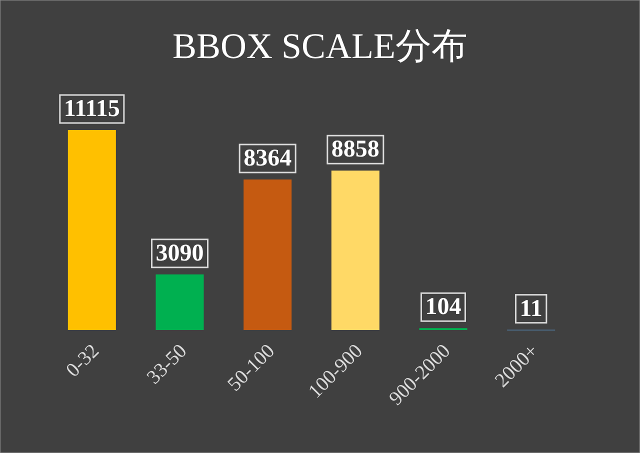 The width and height of the screenshot is (640, 453). What do you see at coordinates (180, 253) in the screenshot?
I see `data-label: 3090` at bounding box center [180, 253].